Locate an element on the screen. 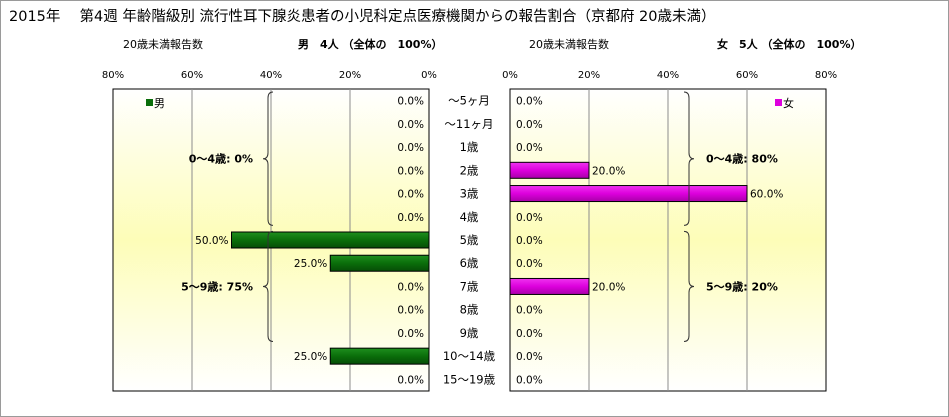 Image resolution: width=949 pixels, height=417 pixels. category-label: 1歳 is located at coordinates (469, 147).